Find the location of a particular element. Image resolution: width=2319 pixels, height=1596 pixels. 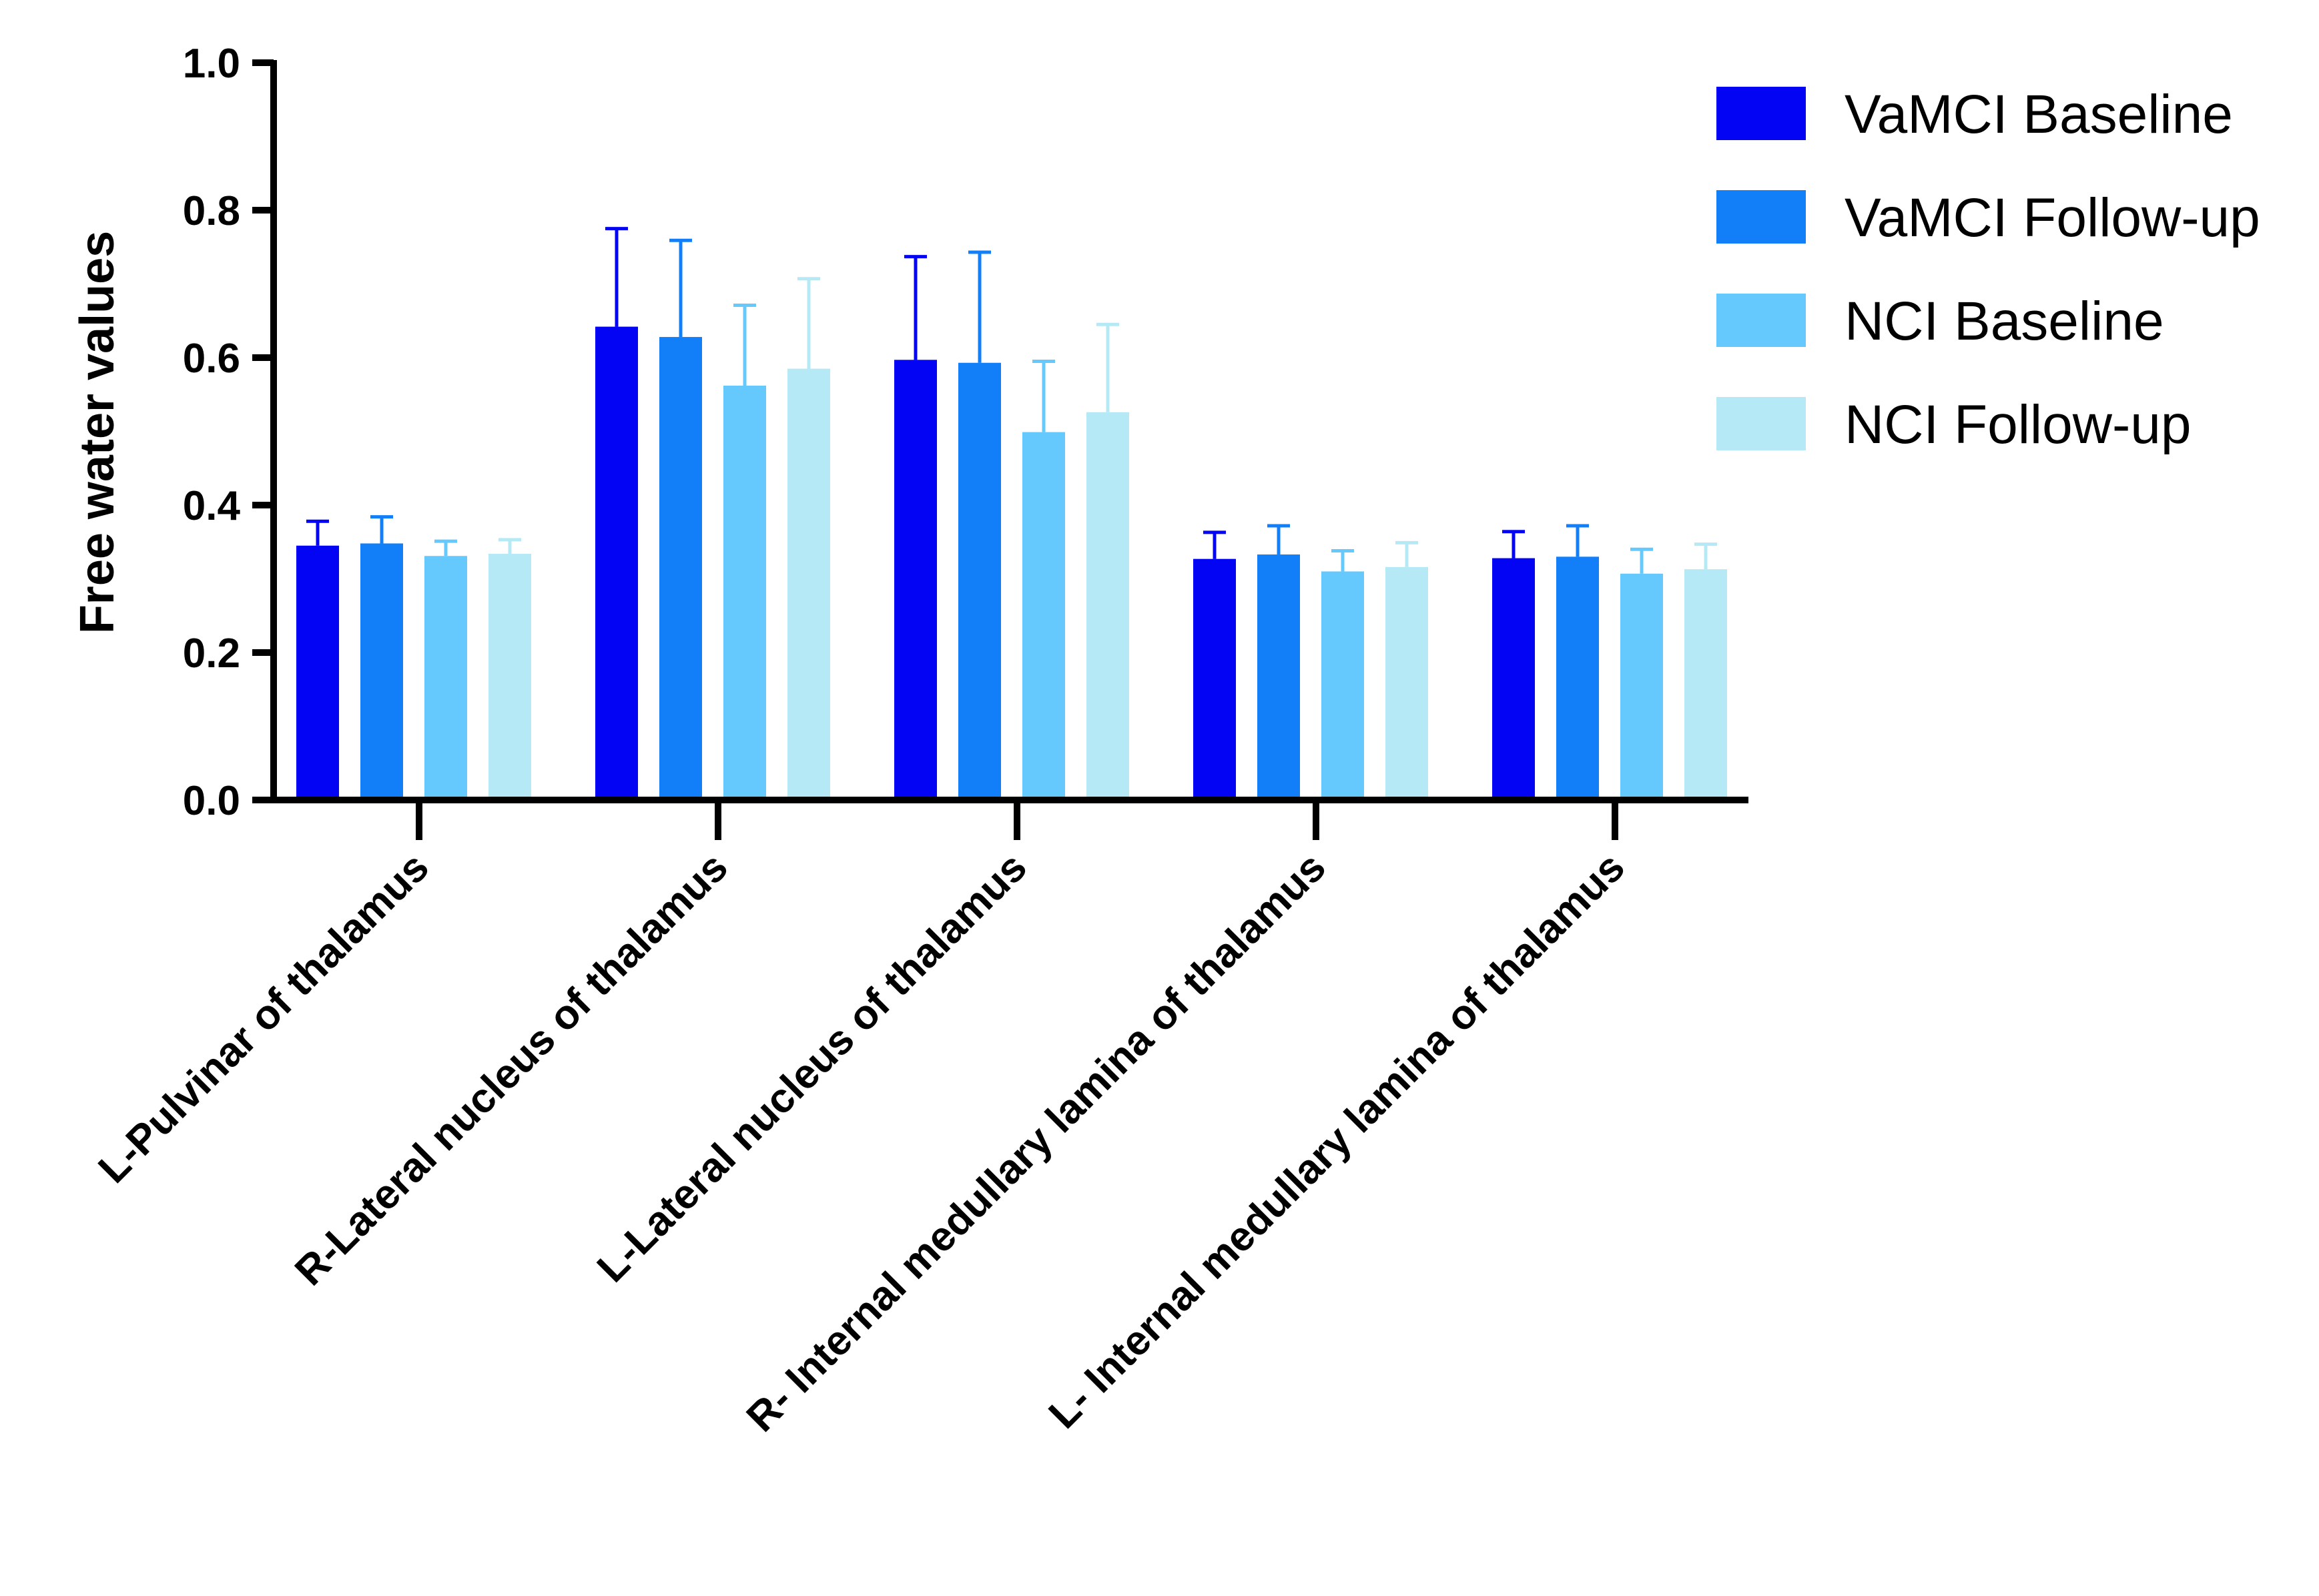

y-axis-title: Free water values is located at coordinates (98, 432).